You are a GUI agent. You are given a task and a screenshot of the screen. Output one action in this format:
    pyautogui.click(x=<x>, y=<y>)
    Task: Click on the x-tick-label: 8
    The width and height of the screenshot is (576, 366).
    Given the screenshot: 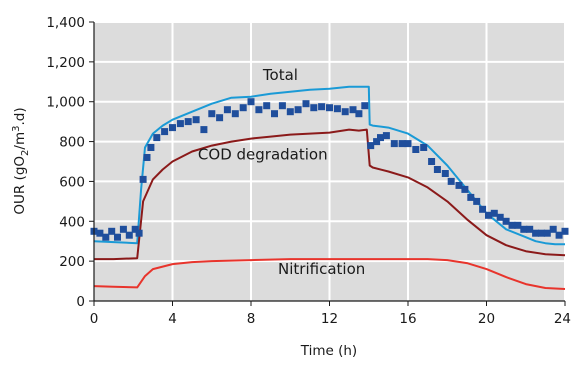 What is the action you would take?
    pyautogui.click(x=251, y=319)
    